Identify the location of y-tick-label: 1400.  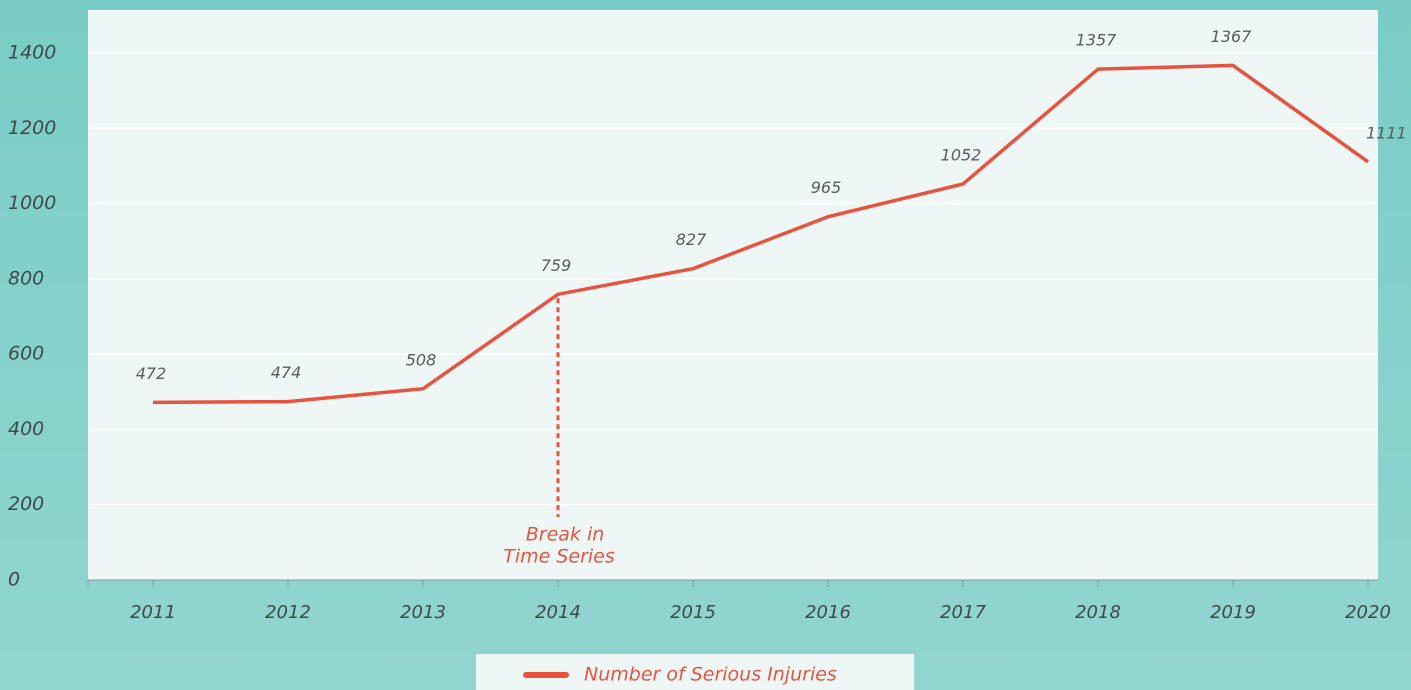
(32, 53).